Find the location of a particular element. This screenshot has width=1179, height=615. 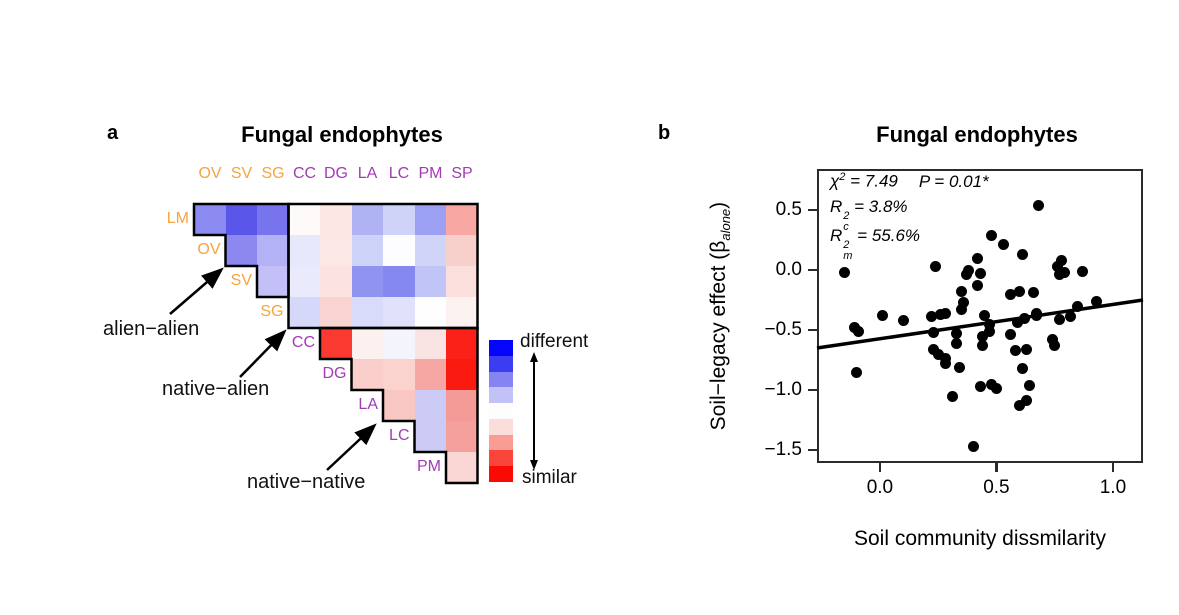

heatmap-cell-SV-PM is located at coordinates (430, 281).